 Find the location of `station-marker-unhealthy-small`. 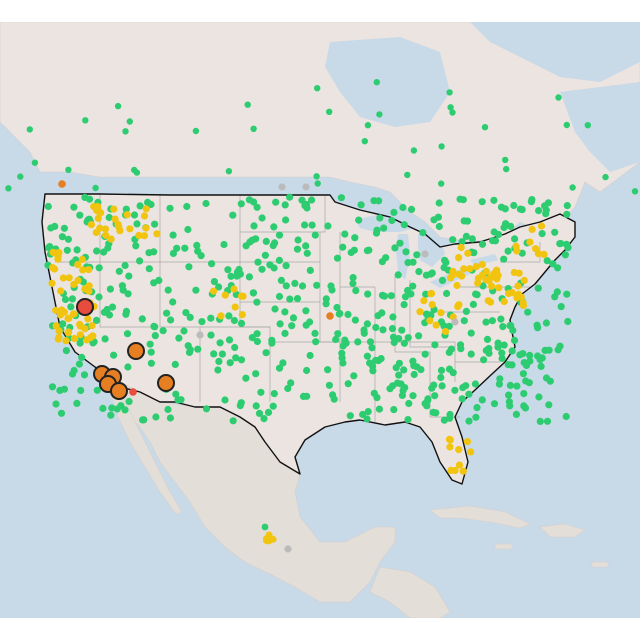

station-marker-unhealthy-small is located at coordinates (133, 392).